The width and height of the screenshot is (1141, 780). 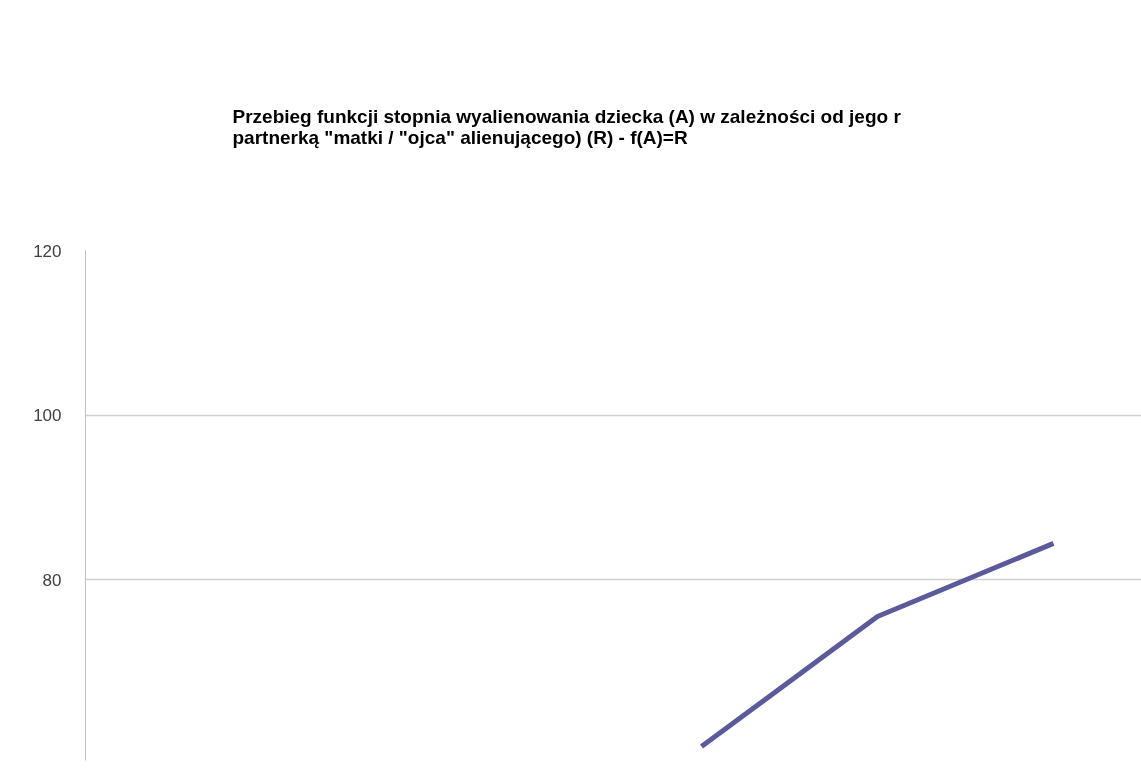 I want to click on chart-title: Przebieg funkcji stopnia wyalienowania dziecka (A) w zależności od jego r partnerką "matki / "ojca" alienującego) (R) - f(A)=R, so click(x=567, y=126).